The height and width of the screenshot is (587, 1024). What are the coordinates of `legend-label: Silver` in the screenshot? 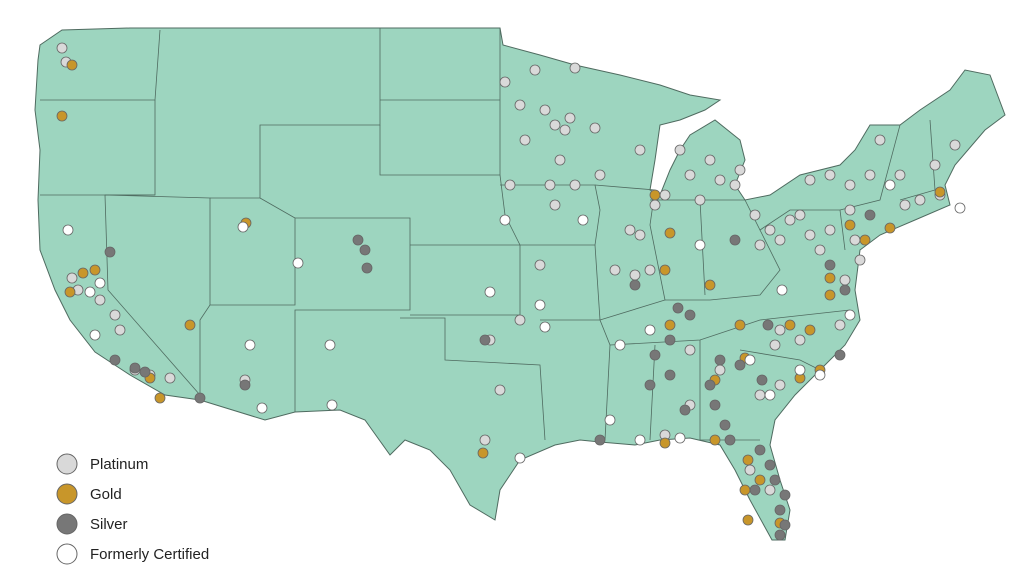 It's located at (109, 524).